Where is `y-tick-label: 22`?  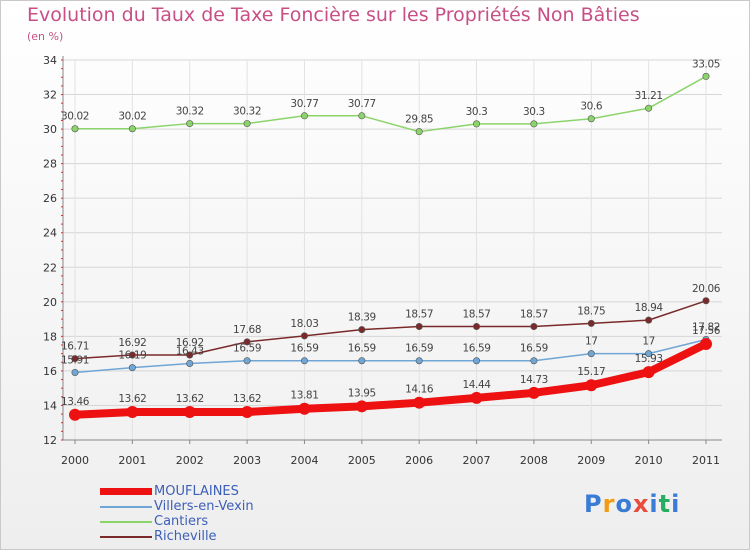
y-tick-label: 22 is located at coordinates (50, 267).